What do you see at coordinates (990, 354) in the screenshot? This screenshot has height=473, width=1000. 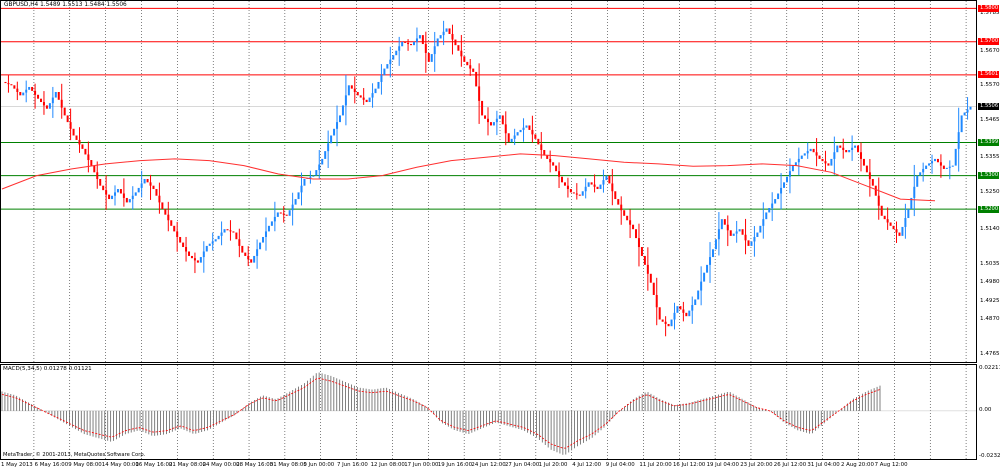 I see `price-axis-label: 1.4765` at bounding box center [990, 354].